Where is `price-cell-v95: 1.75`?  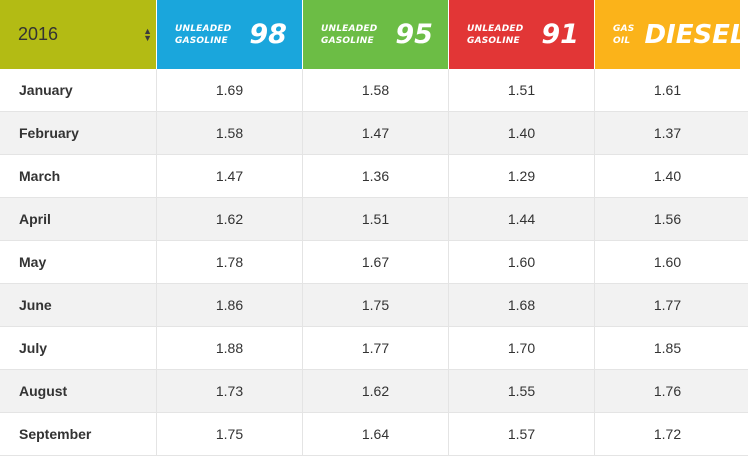 price-cell-v95: 1.75 is located at coordinates (375, 305).